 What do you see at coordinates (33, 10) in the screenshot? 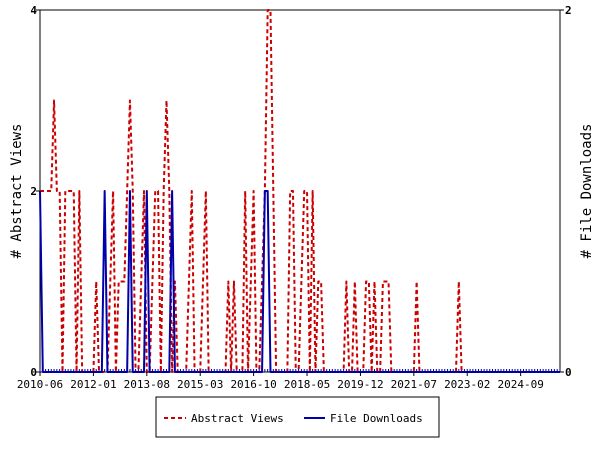
I see `y-left-tick-label: 4` at bounding box center [33, 10].